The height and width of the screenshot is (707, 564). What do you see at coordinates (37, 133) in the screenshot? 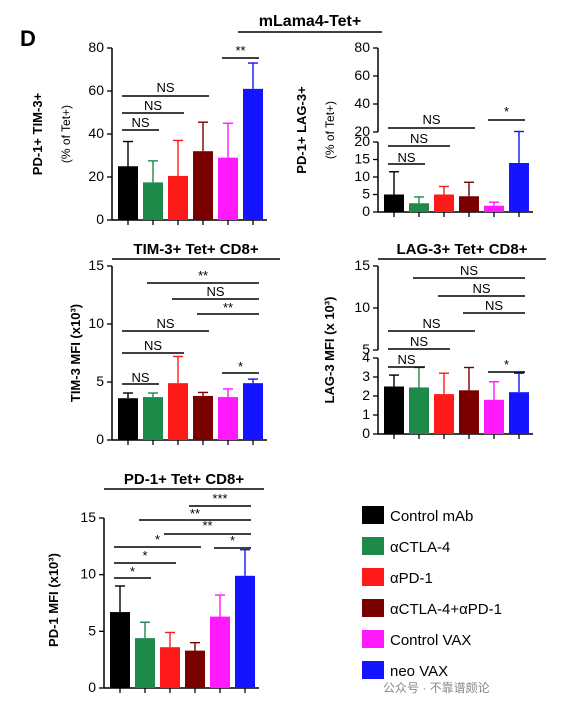
I see `y-axis-label: PD-1+ TIM-3+` at bounding box center [37, 133].